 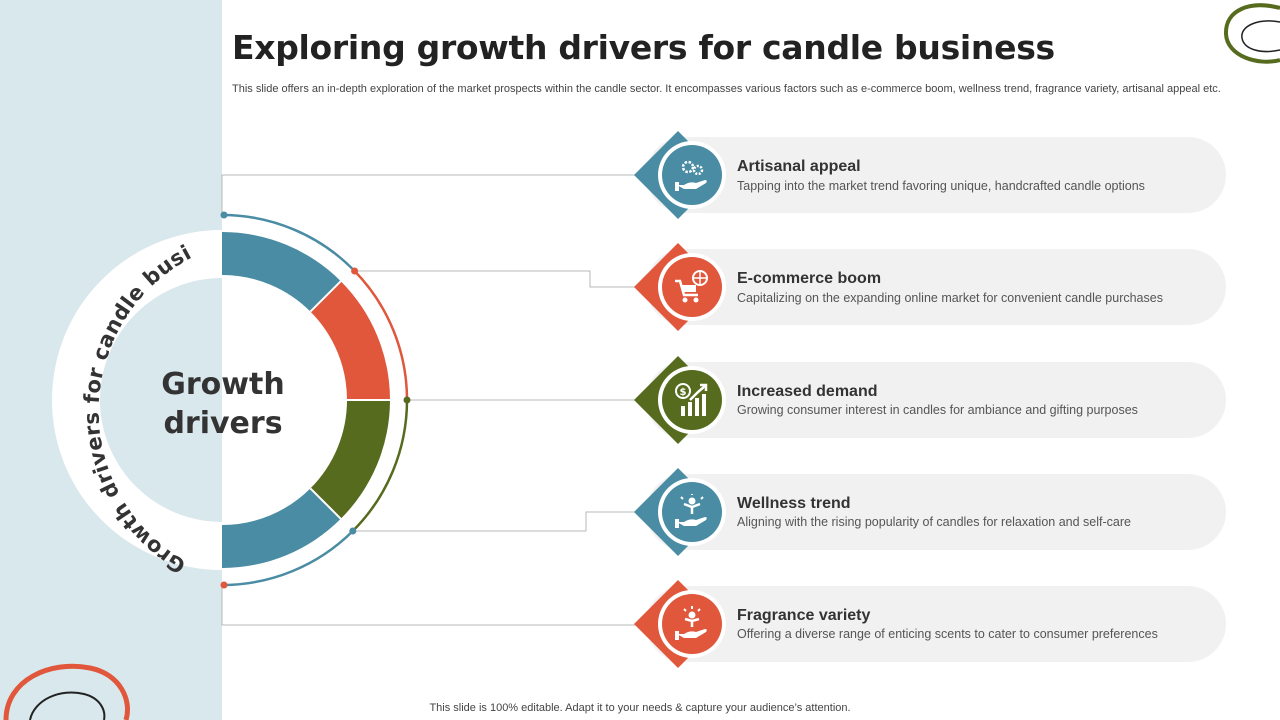 I want to click on driver-title-fragrance: Fragrance variety, so click(x=804, y=615).